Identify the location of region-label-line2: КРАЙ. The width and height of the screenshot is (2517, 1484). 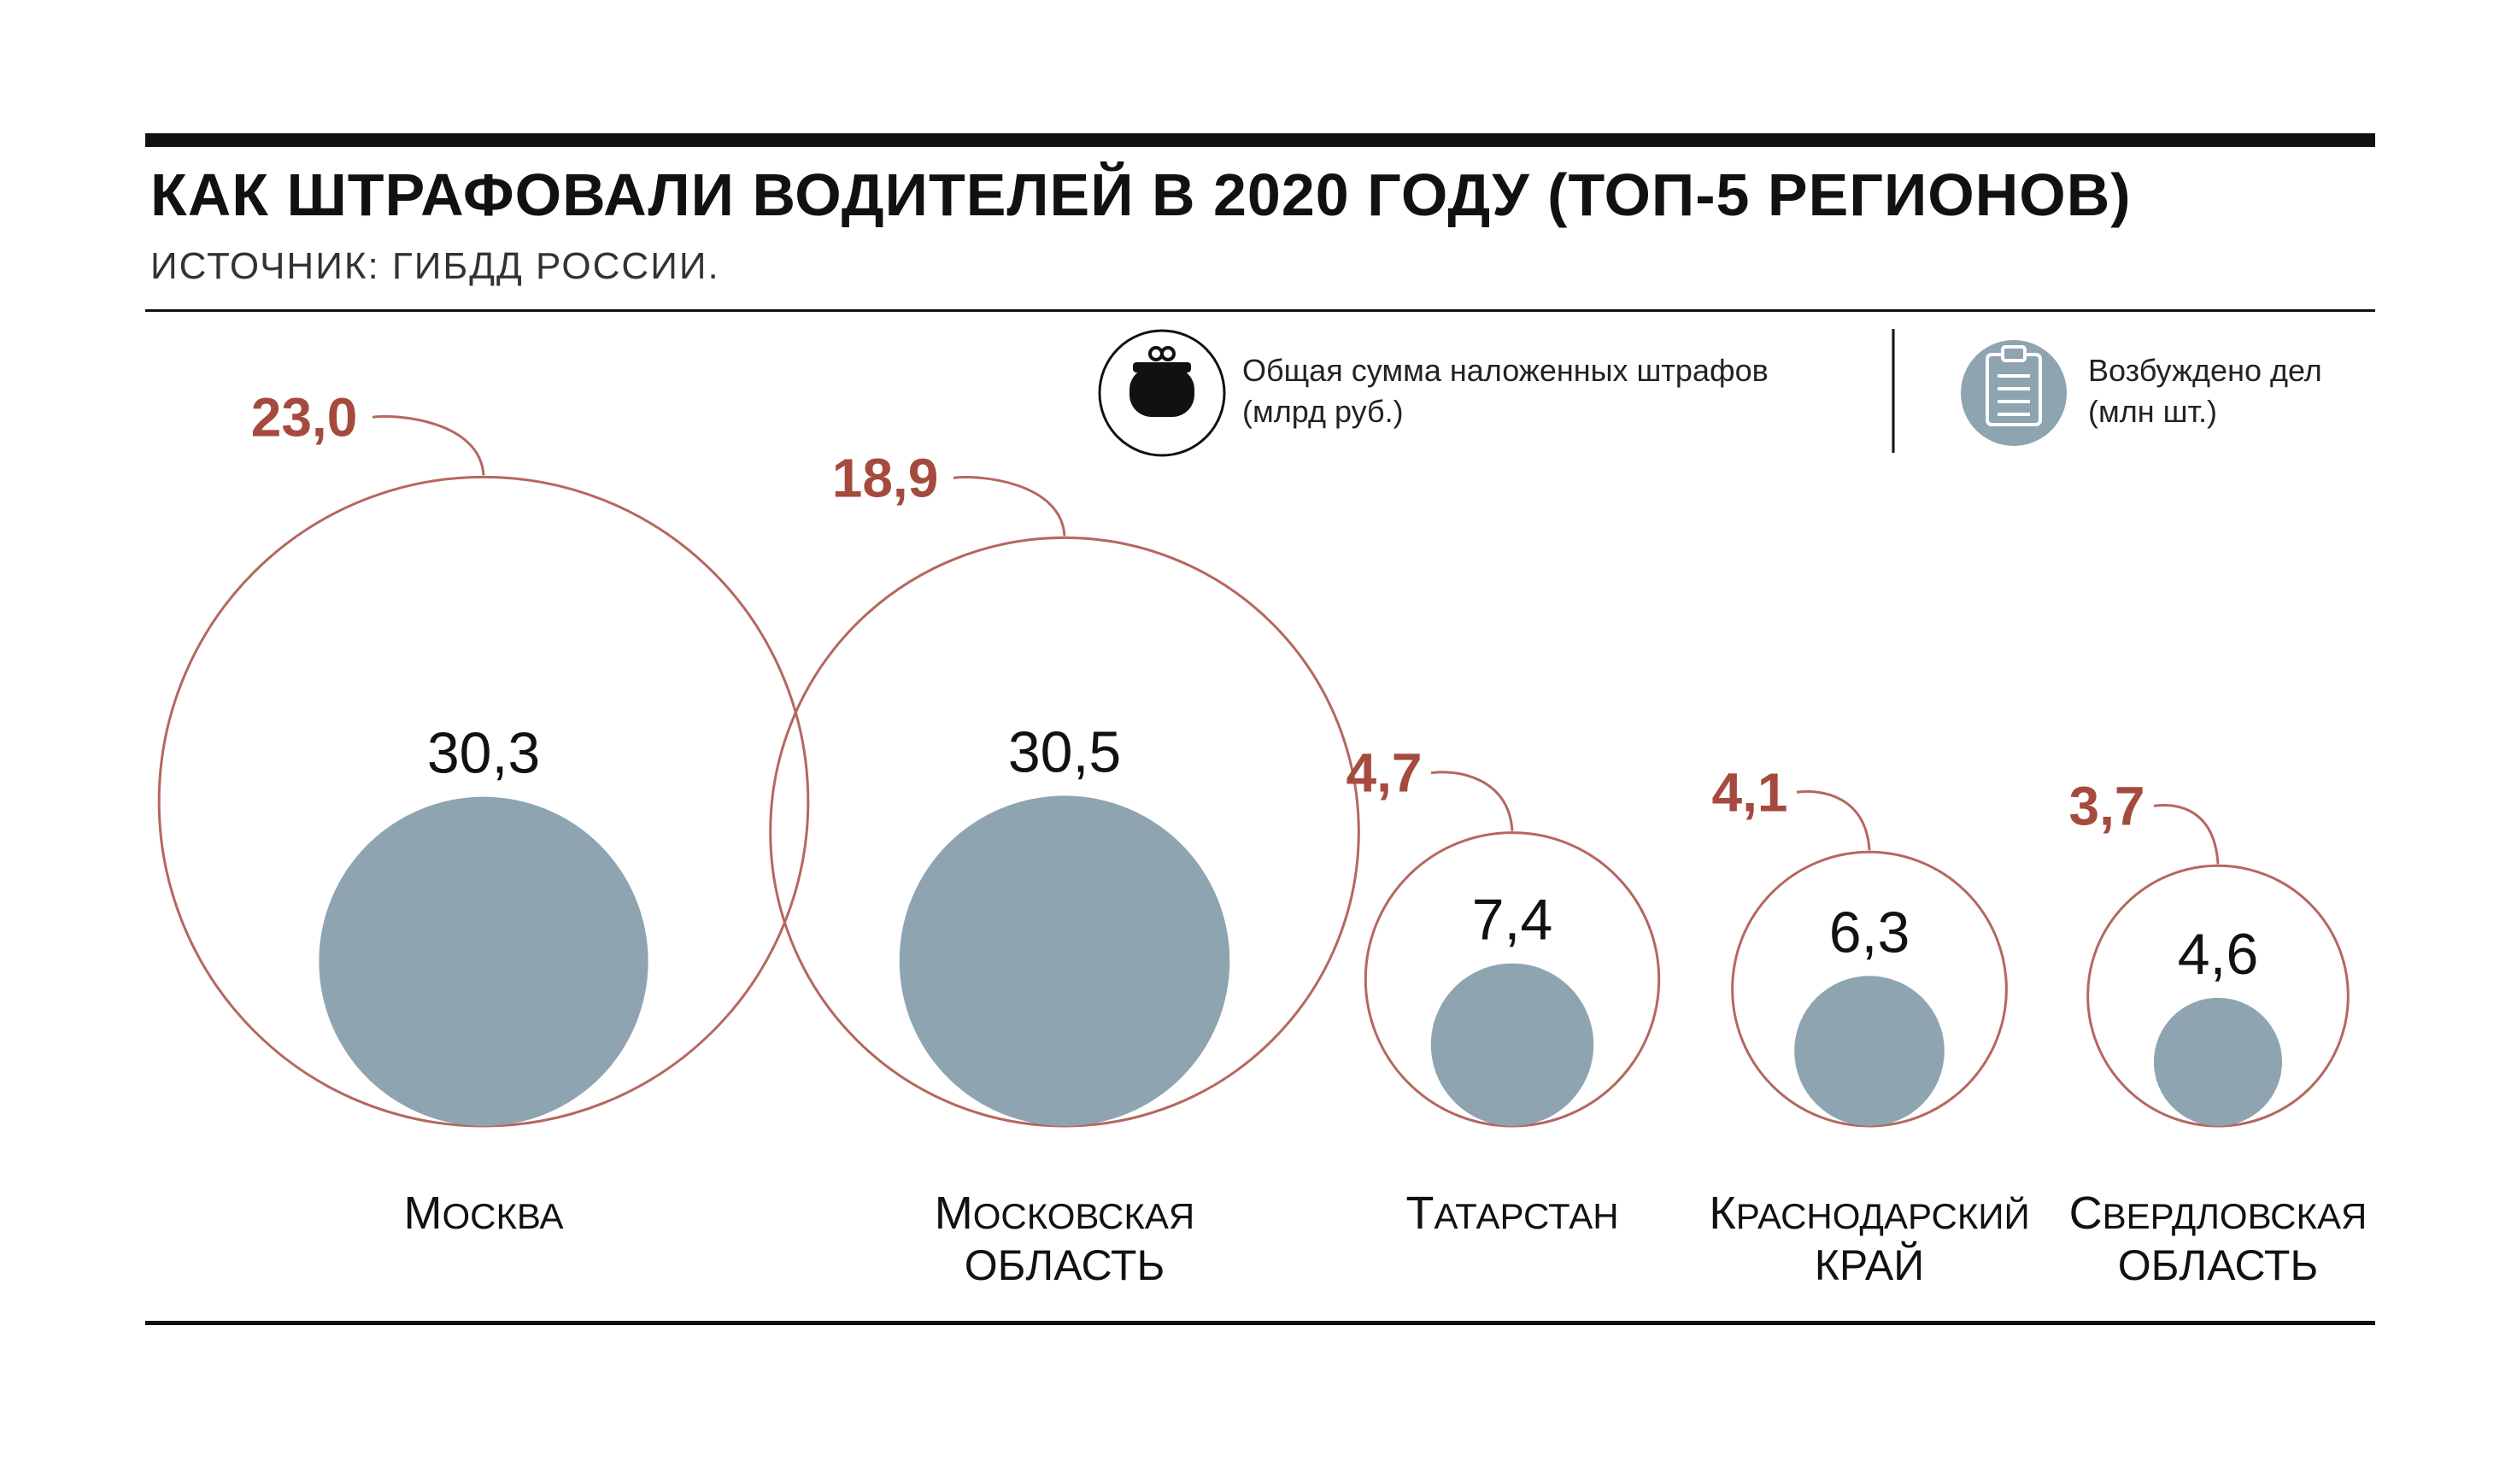
(1869, 1265).